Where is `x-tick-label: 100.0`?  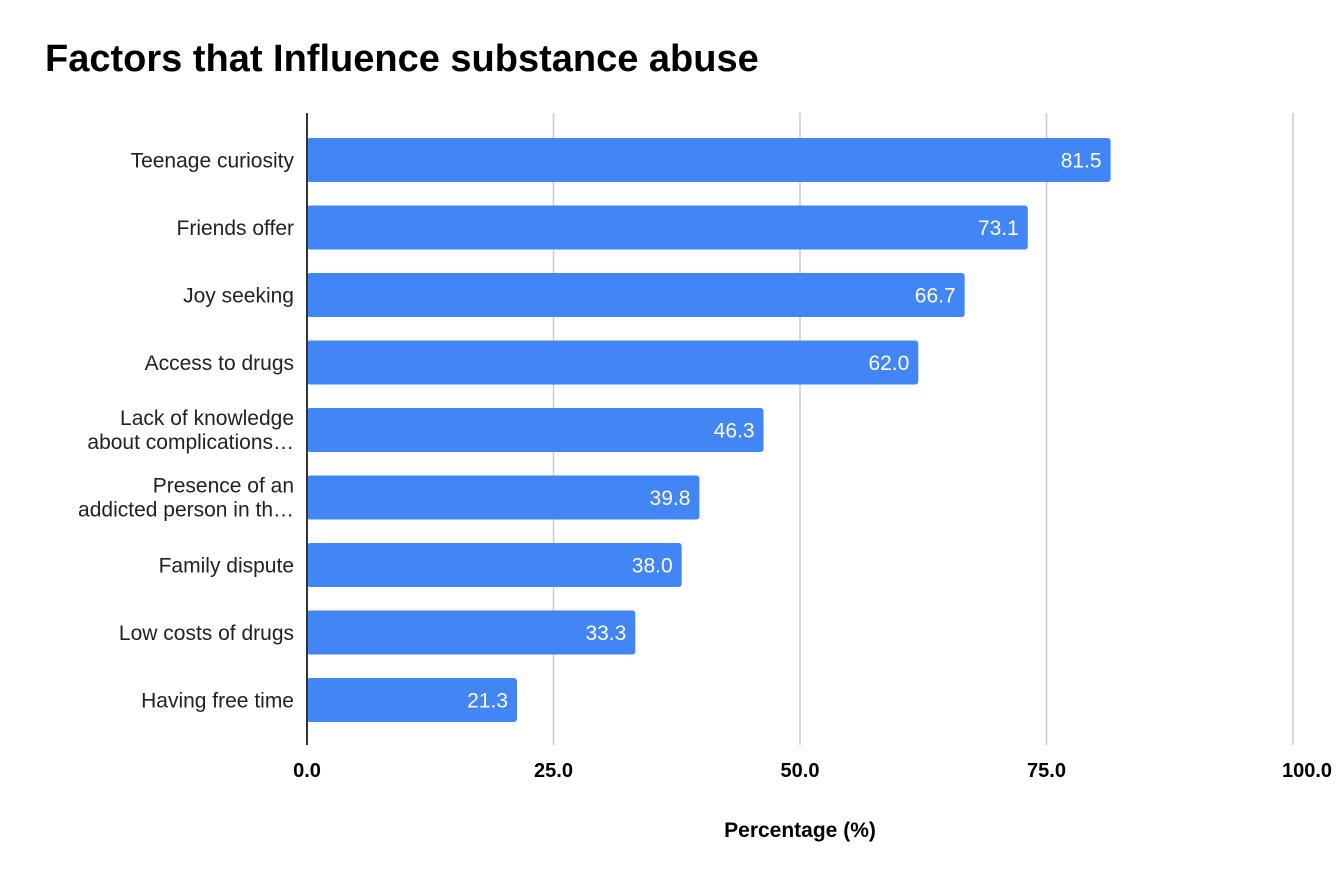 x-tick-label: 100.0 is located at coordinates (1307, 771).